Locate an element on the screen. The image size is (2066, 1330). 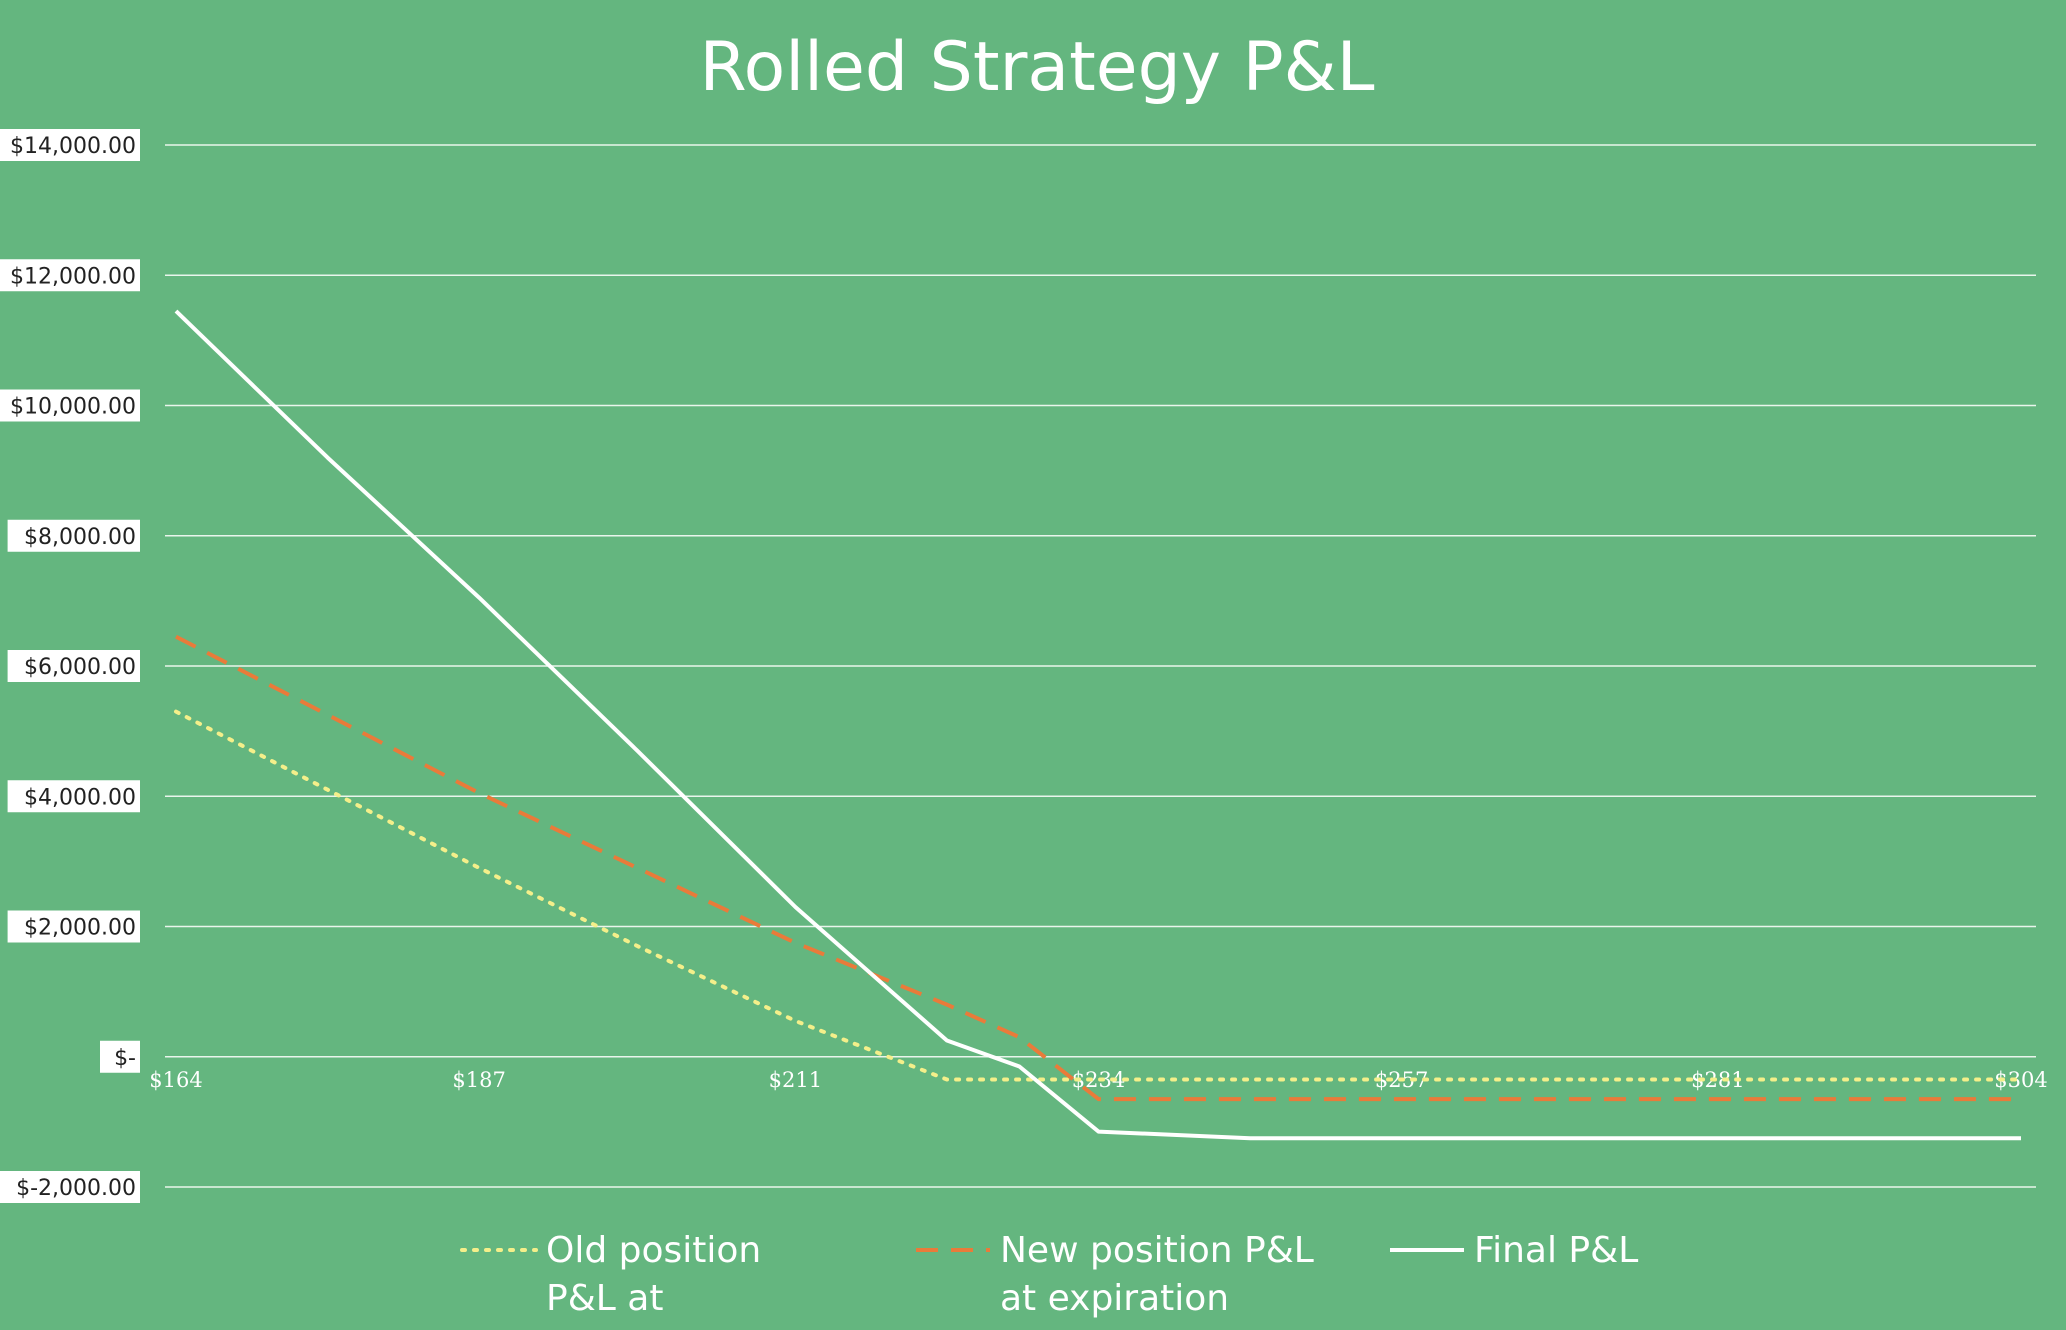
chart-title: Rolled Strategy P&L is located at coordinates (1036, 67).